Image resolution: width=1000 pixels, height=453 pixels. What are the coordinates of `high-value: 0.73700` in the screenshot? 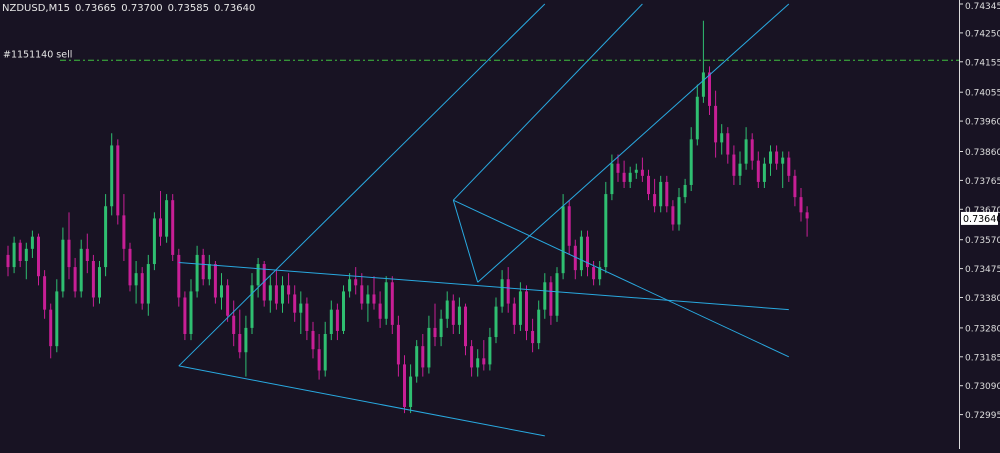 It's located at (142, 8).